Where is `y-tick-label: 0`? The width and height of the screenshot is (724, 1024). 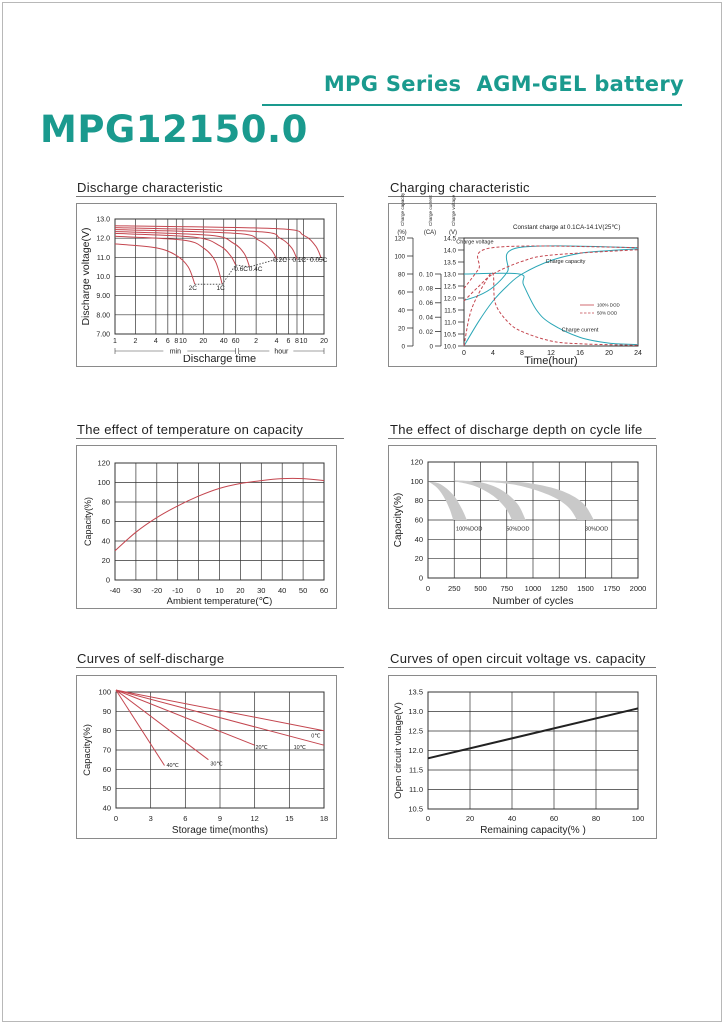 y-tick-label: 0 is located at coordinates (403, 346).